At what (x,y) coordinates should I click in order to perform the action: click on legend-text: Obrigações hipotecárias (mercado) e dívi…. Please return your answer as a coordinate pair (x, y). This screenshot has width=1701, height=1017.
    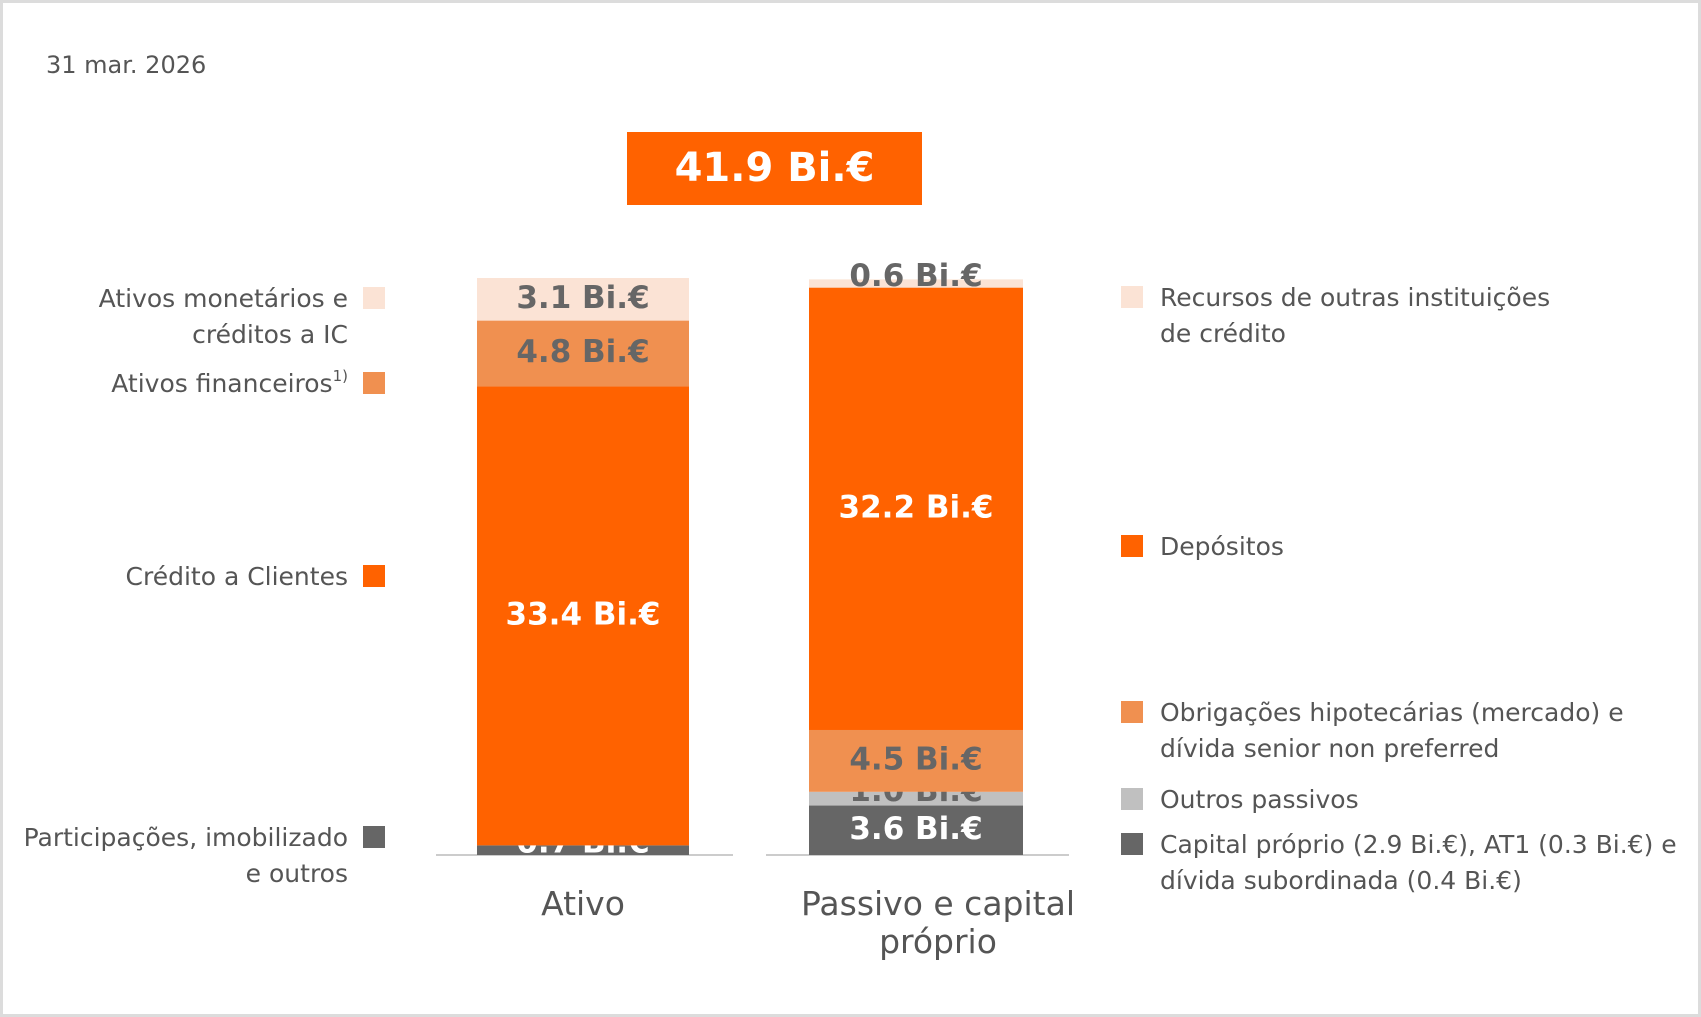
    Looking at the image, I should click on (1392, 730).